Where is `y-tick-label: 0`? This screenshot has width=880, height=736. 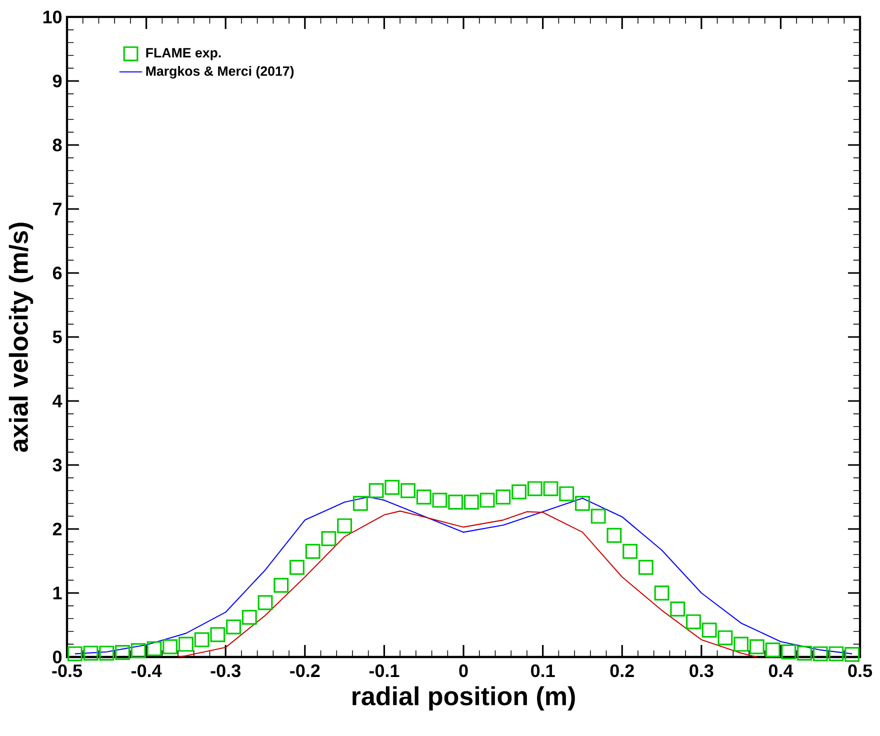
y-tick-label: 0 is located at coordinates (57, 657).